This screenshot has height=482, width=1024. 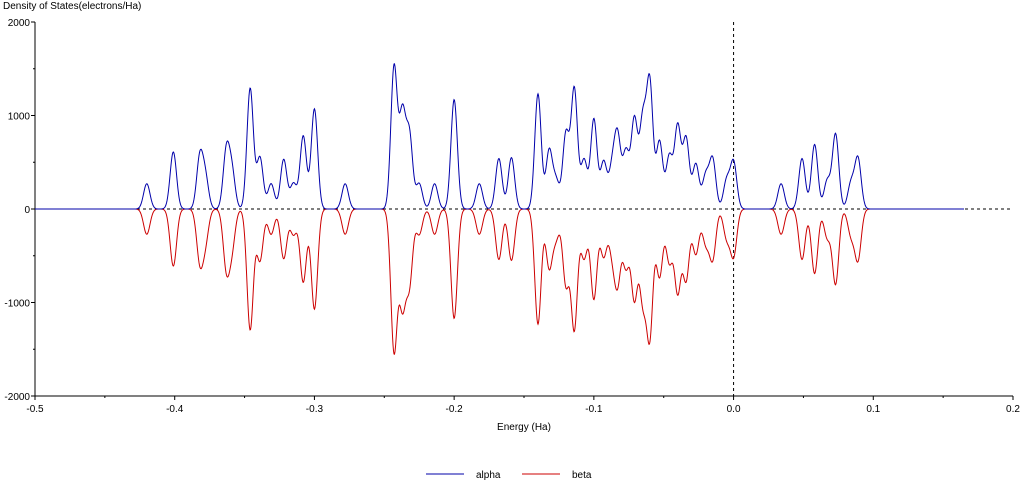 I want to click on x-axis-ticks: -0.5 -0.4 -0.3 -0.2 -0.1 0.0 0.1 0.2, so click(x=523, y=405).